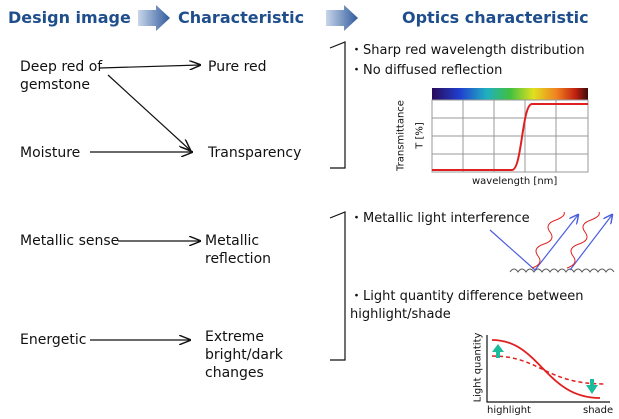  I want to click on optics-item: ・Metallic light interference, so click(440, 218).